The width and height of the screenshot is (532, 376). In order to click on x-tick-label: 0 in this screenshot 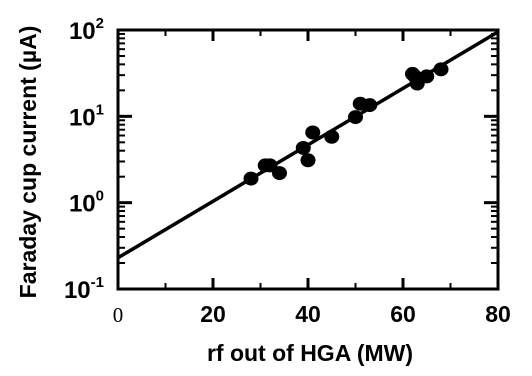, I will do `click(118, 315)`.